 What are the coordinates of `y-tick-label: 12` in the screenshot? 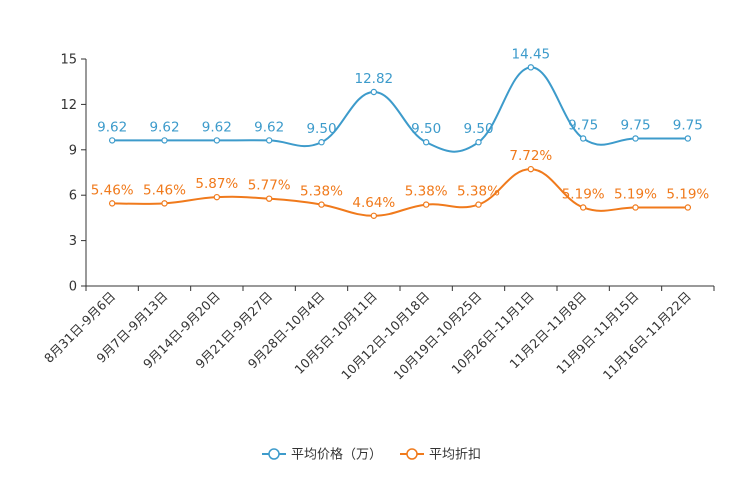 It's located at (68, 105).